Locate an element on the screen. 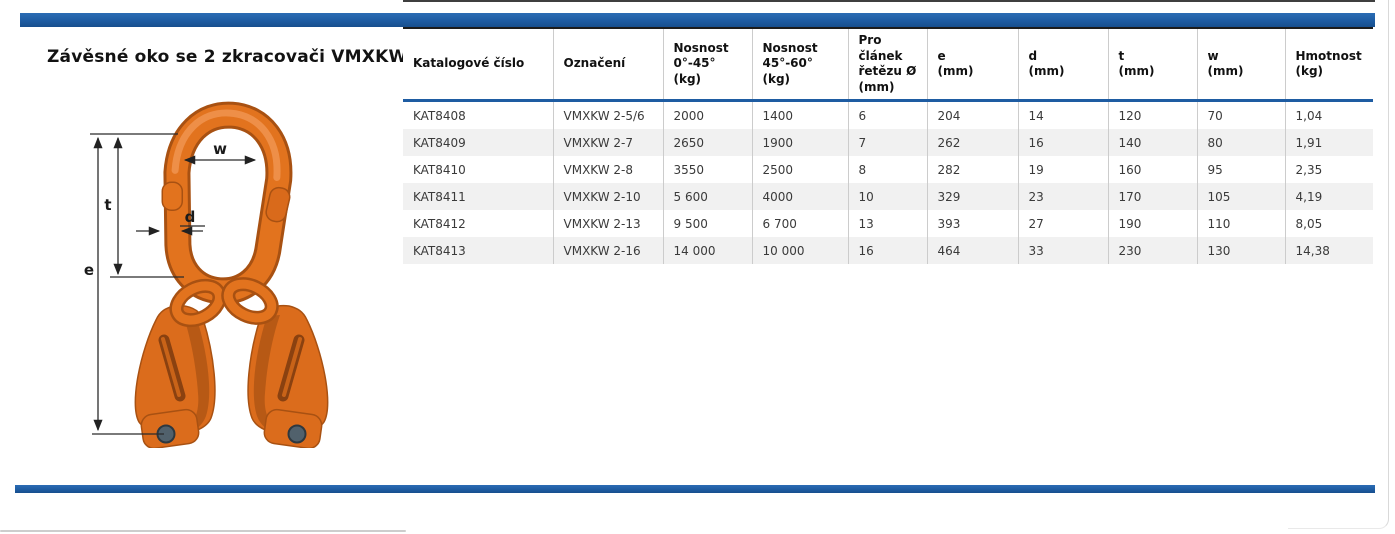  table-cell: 230 is located at coordinates (1152, 251).